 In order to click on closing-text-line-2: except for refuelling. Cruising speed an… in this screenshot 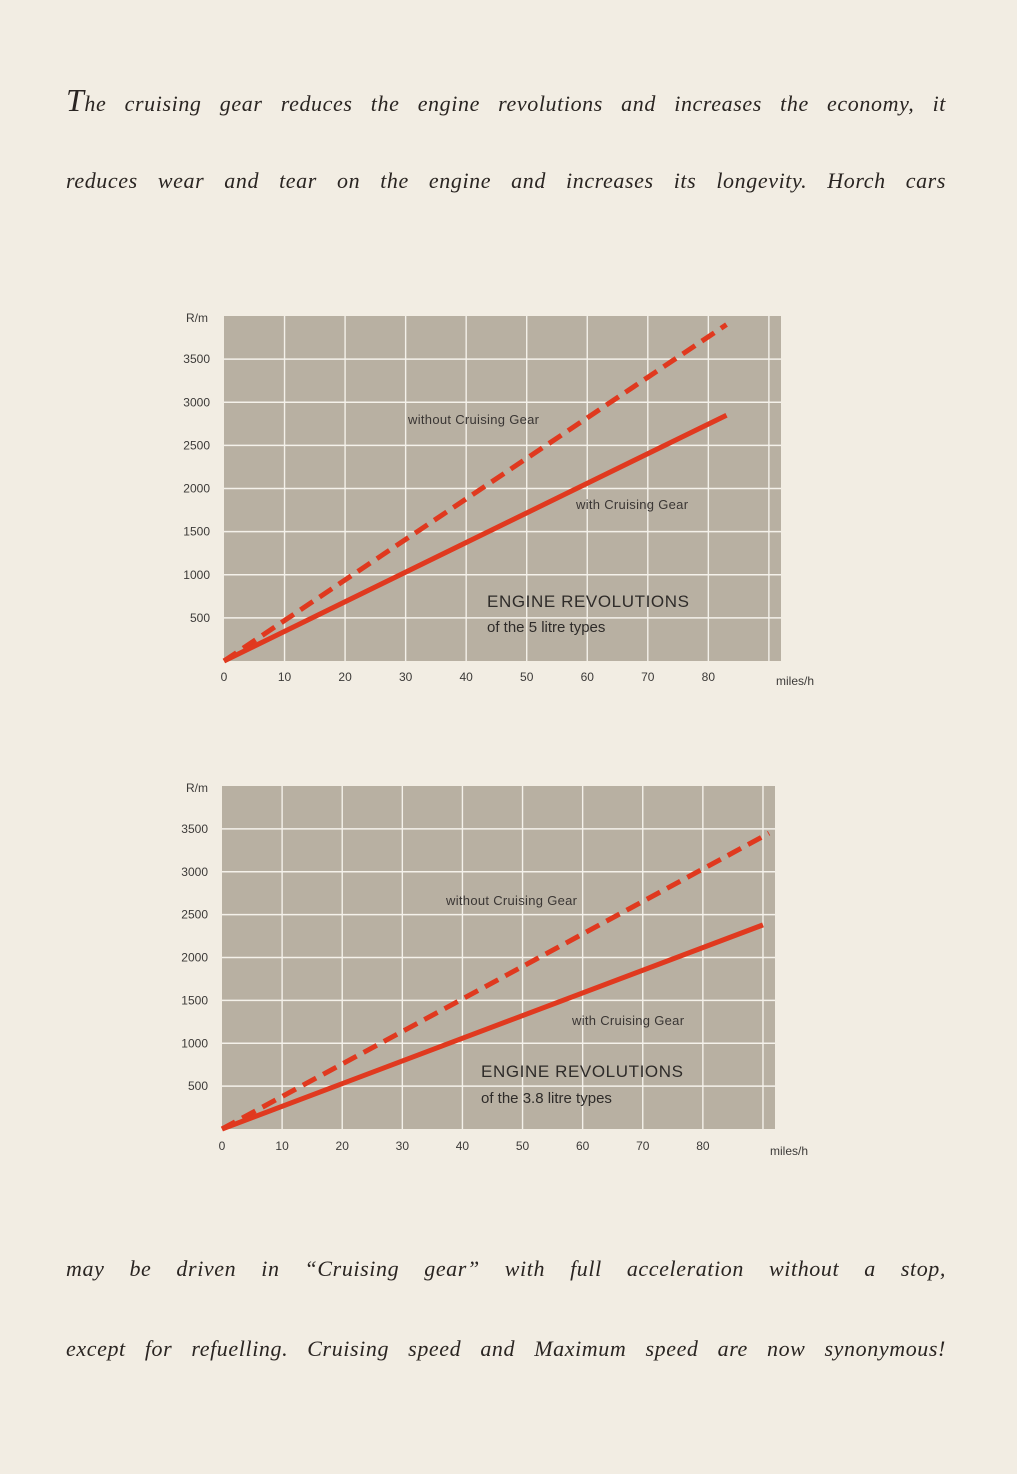, I will do `click(506, 1348)`.